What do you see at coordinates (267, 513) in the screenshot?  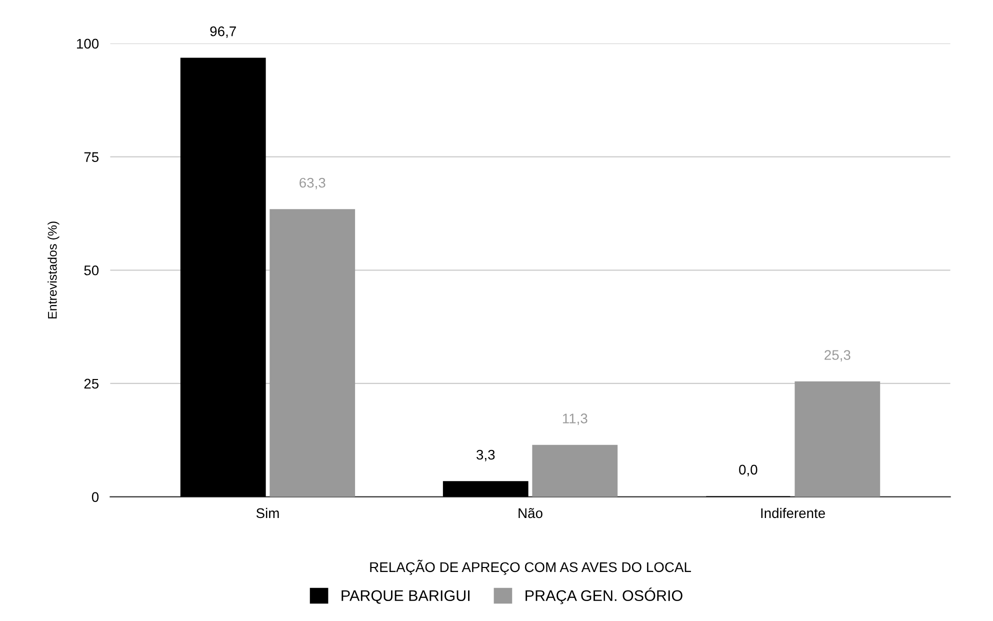 I see `x-tick-label: Sim` at bounding box center [267, 513].